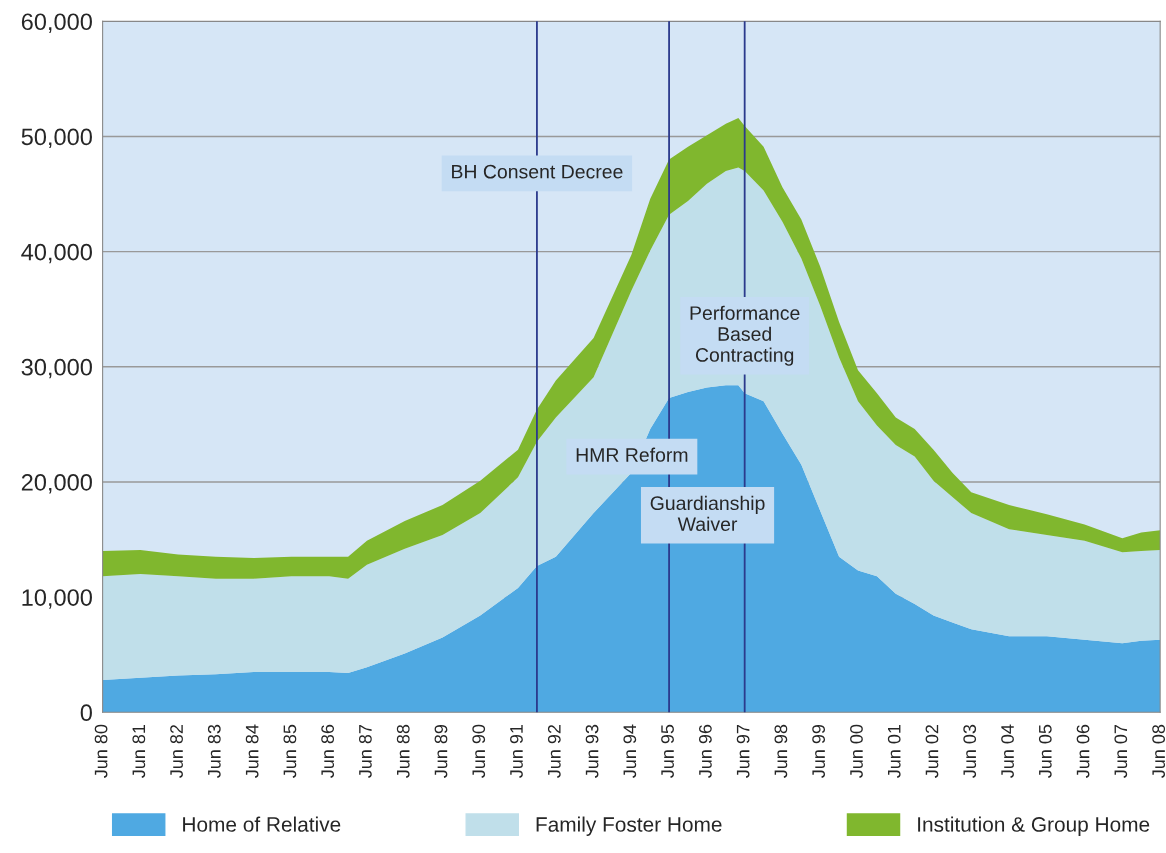 The image size is (1166, 853). What do you see at coordinates (86, 713) in the screenshot?
I see `y-tick-label: 0` at bounding box center [86, 713].